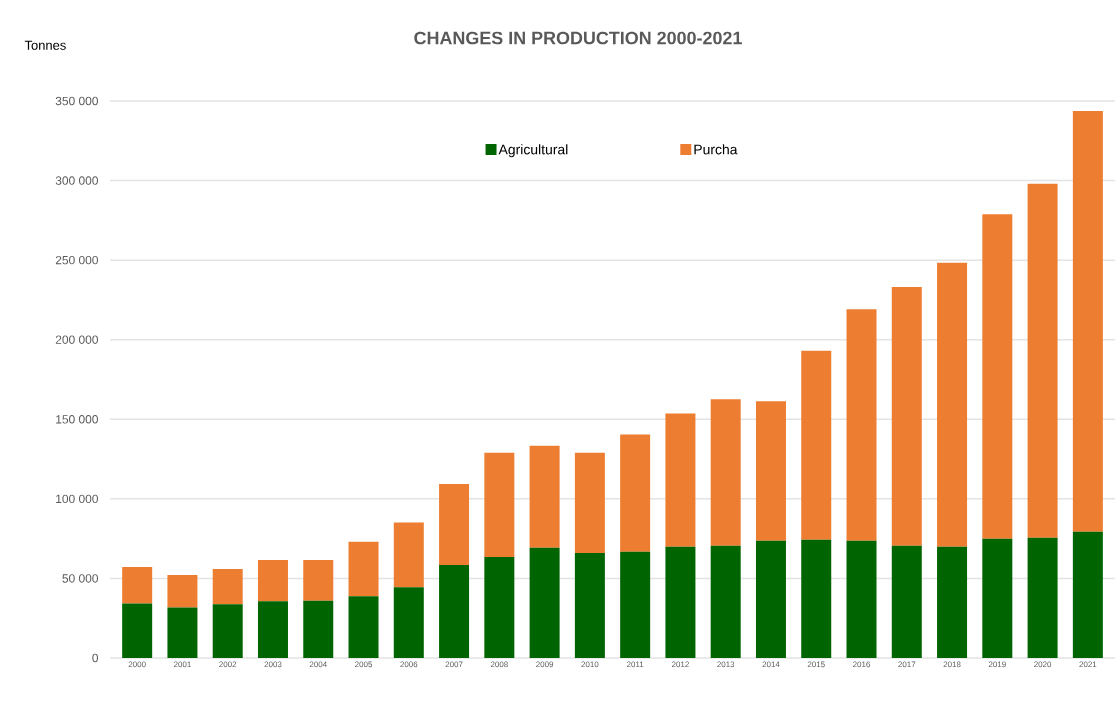  What do you see at coordinates (77, 499) in the screenshot?
I see `y-tick-label: 100 000` at bounding box center [77, 499].